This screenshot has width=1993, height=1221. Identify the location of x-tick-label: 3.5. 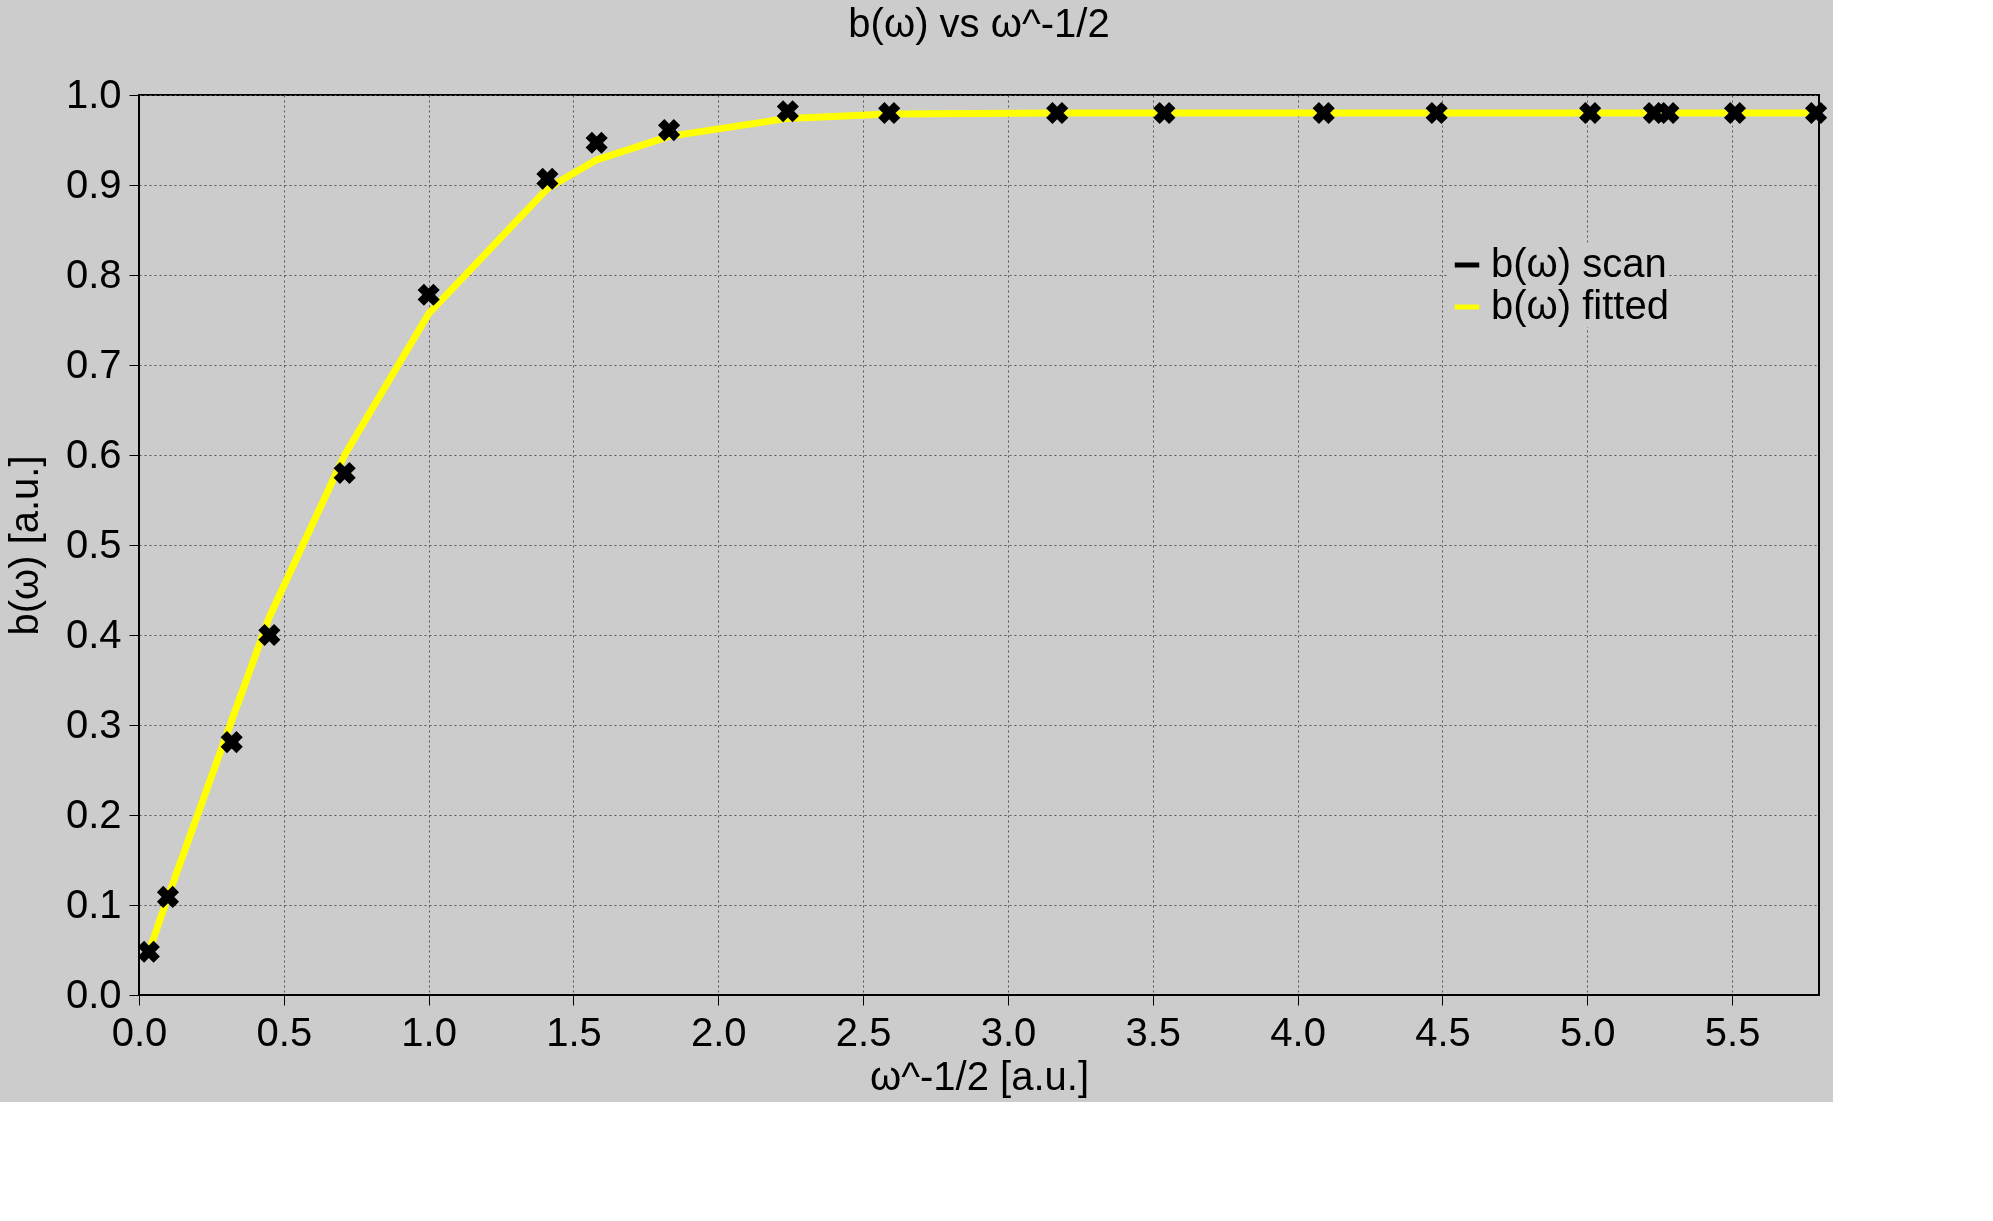
(1153, 1031).